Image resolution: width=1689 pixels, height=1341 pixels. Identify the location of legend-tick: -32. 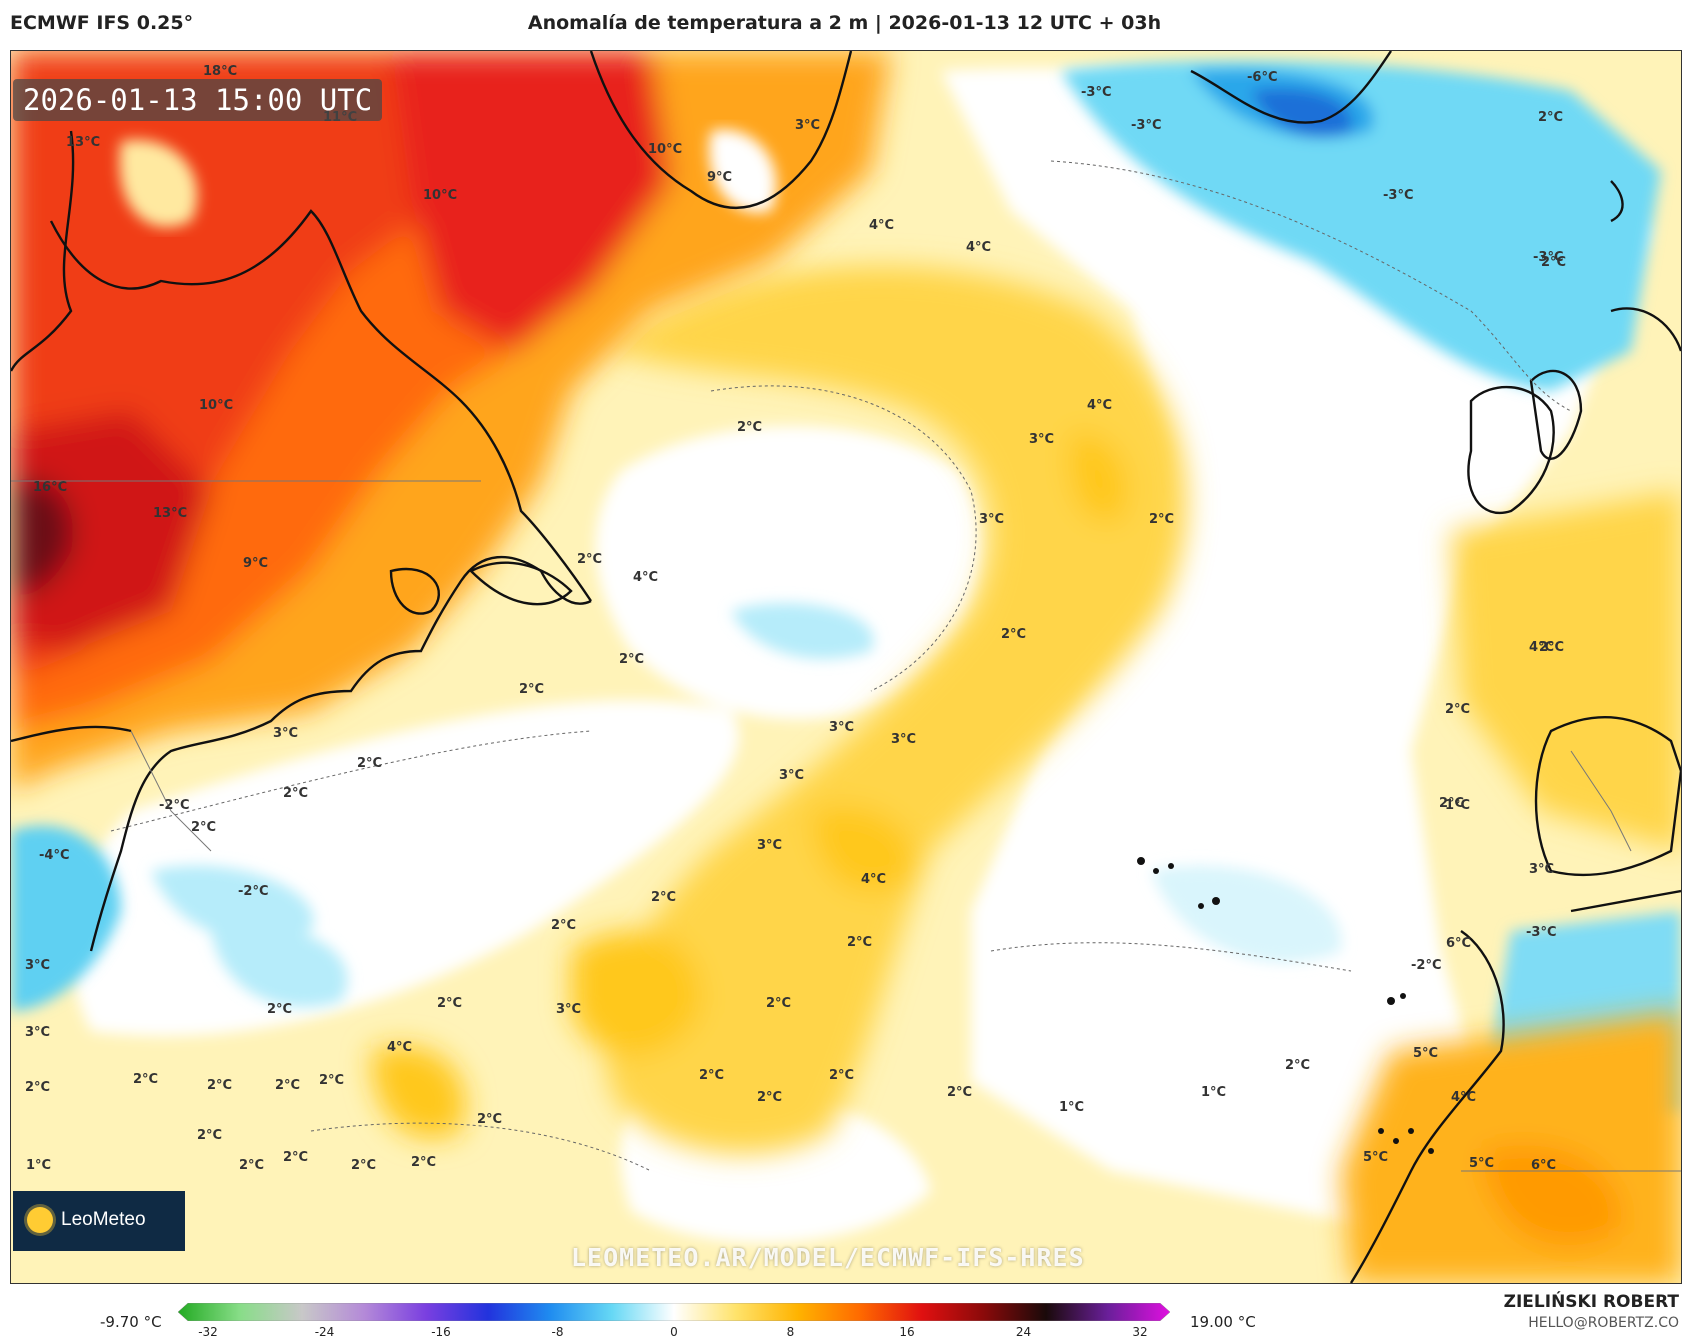
(208, 1332).